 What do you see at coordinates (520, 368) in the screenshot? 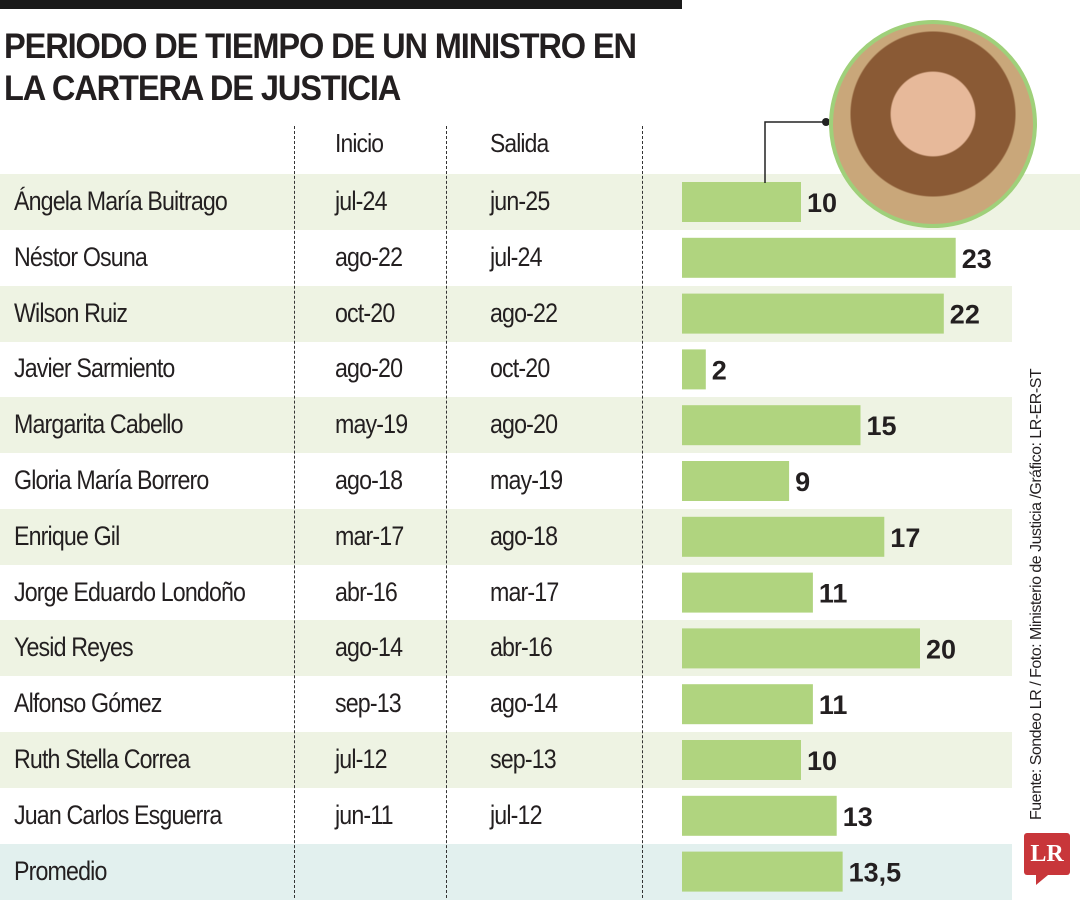
I see `end-date: oct-20` at bounding box center [520, 368].